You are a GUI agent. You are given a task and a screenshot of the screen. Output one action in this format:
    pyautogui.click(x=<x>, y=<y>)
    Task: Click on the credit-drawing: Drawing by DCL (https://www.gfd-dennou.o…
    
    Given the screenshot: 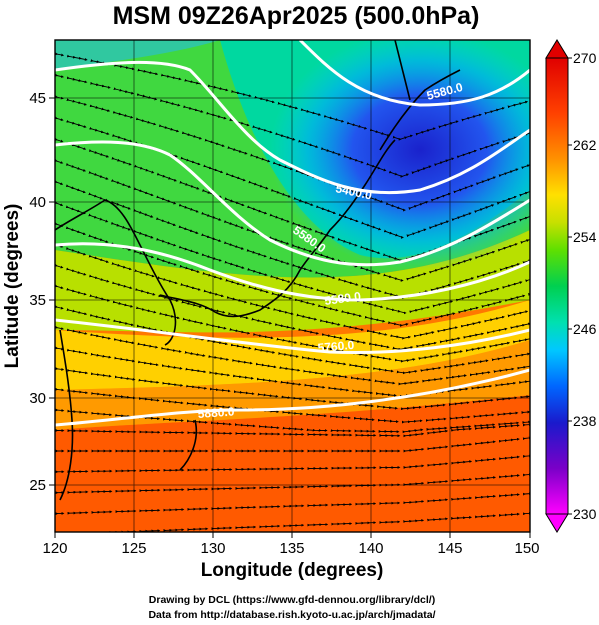 What is the action you would take?
    pyautogui.click(x=292, y=600)
    